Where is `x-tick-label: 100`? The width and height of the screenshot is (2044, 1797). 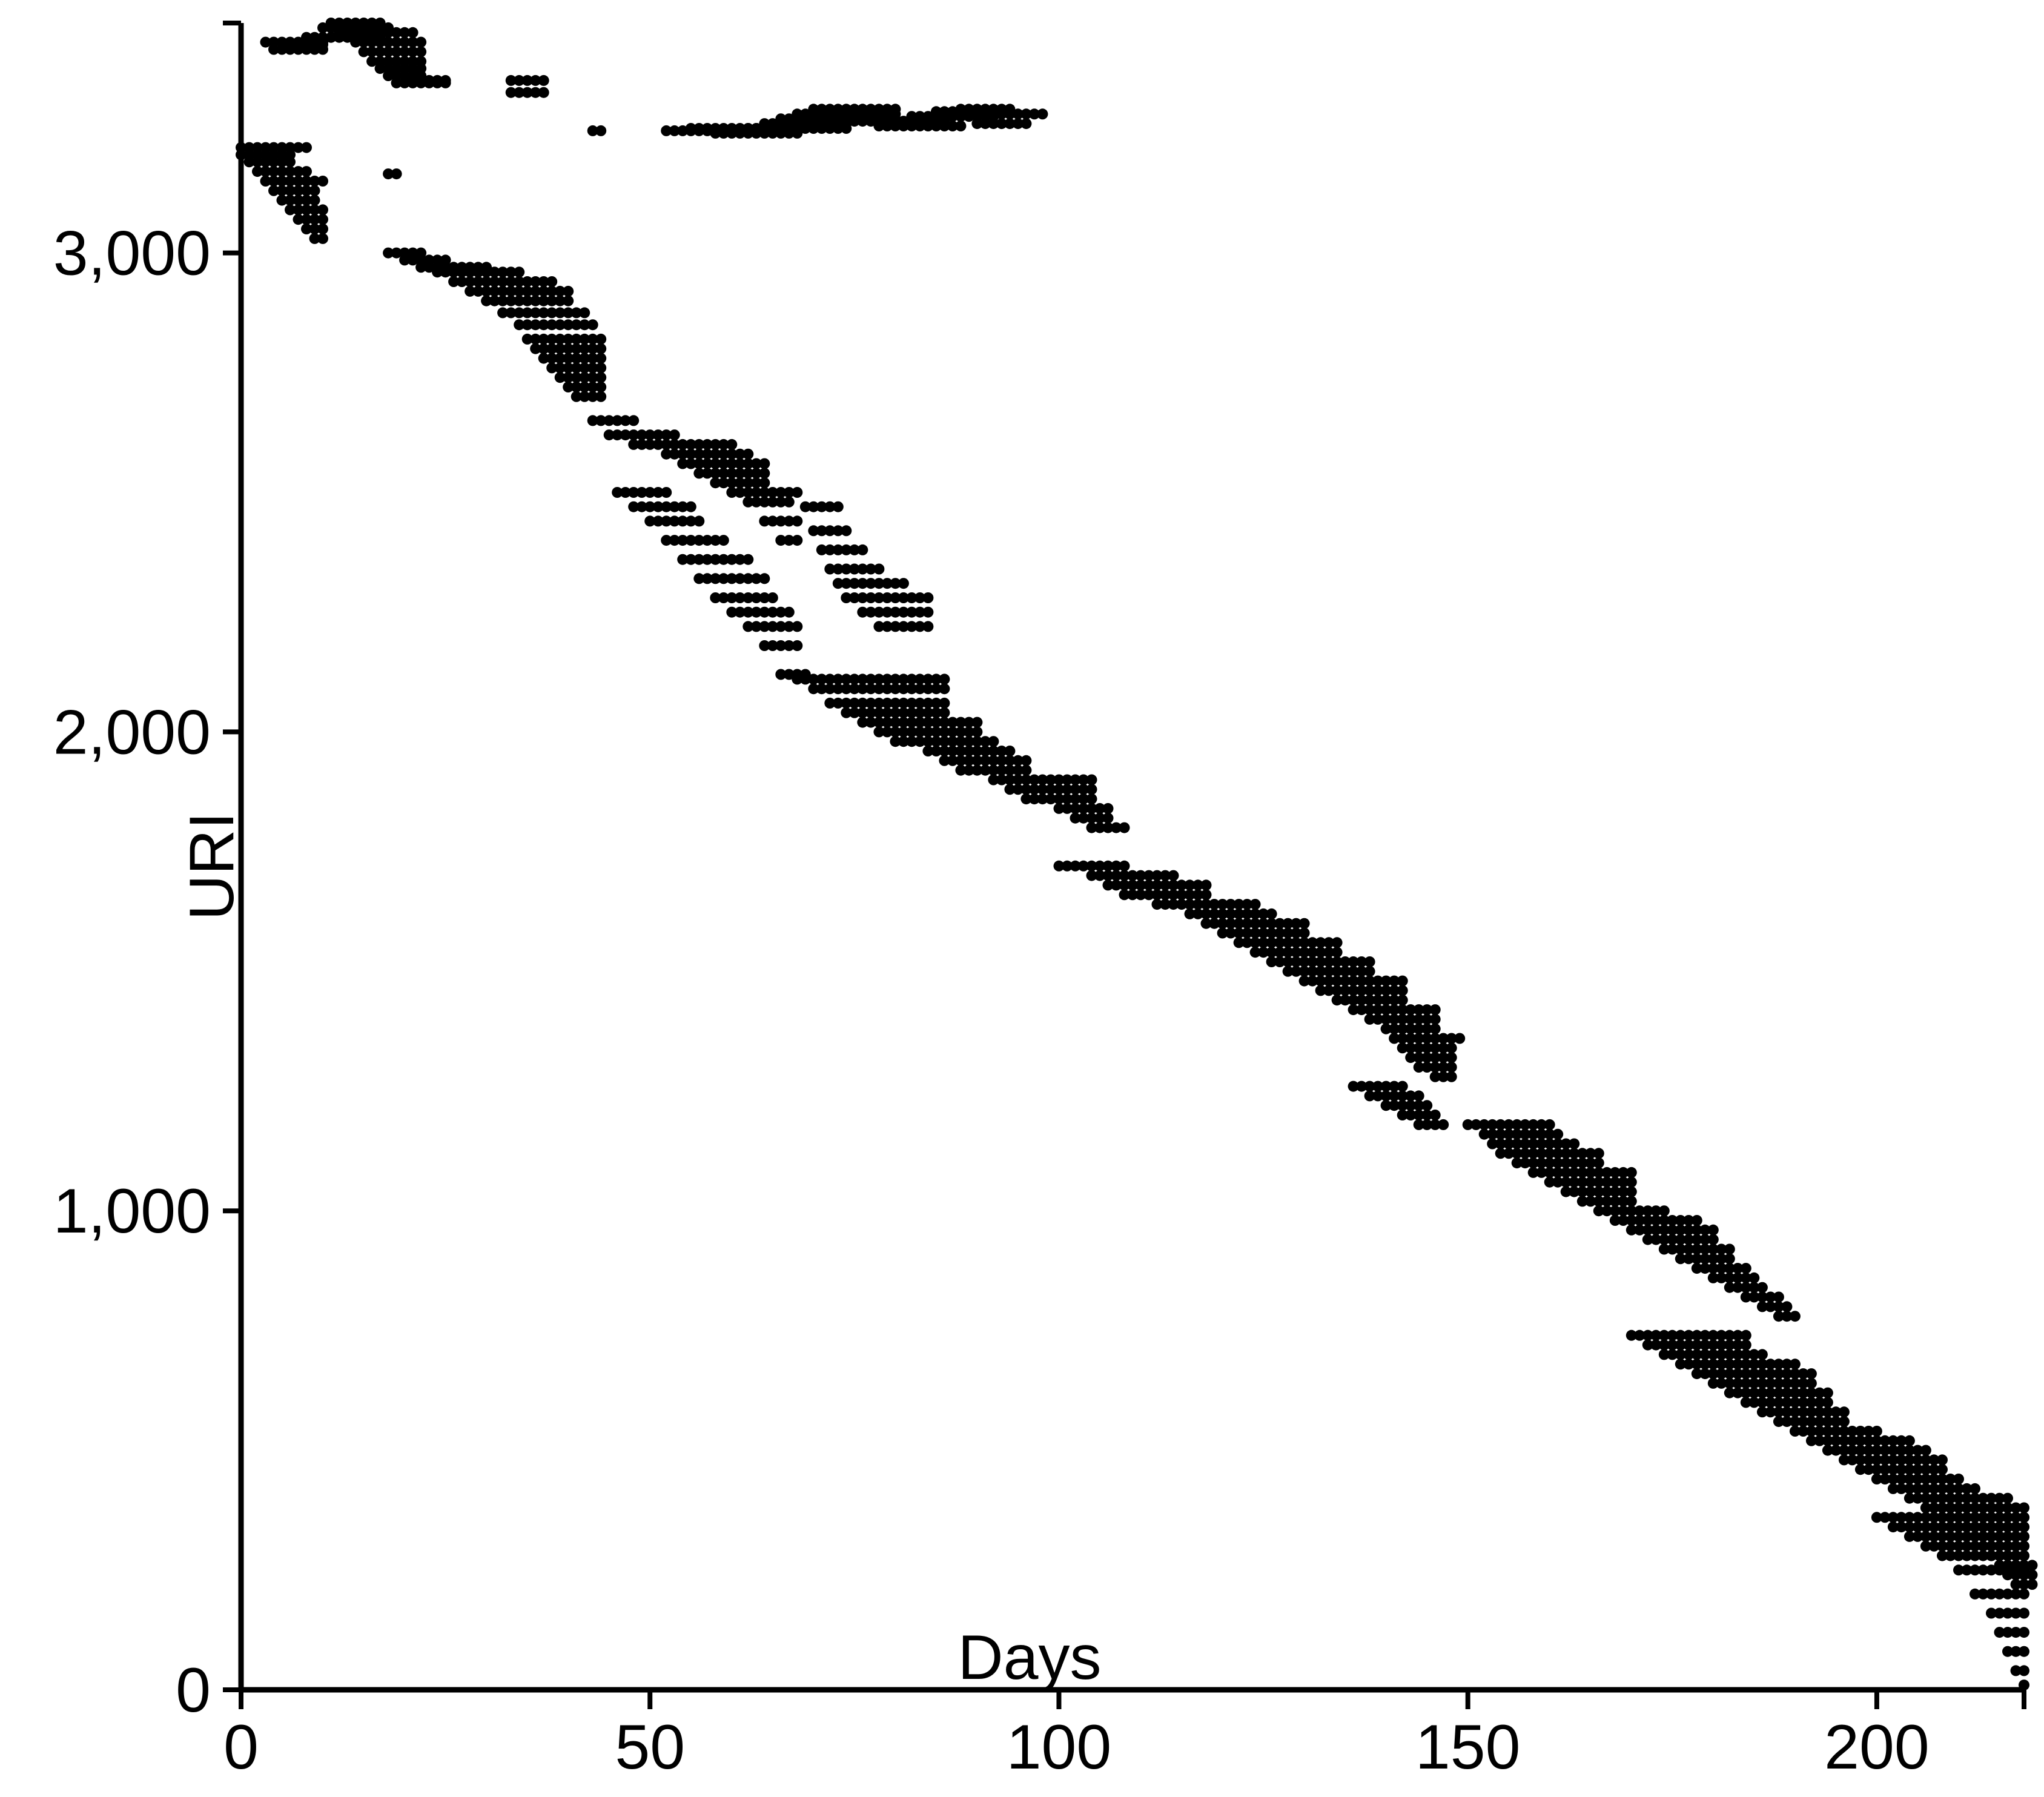 x-tick-label: 100 is located at coordinates (1059, 1747).